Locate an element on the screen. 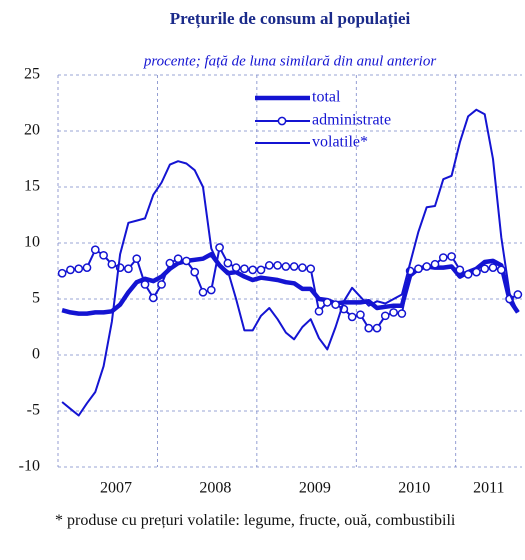  chart-title: Prețurile de consum al populației is located at coordinates (290, 19).